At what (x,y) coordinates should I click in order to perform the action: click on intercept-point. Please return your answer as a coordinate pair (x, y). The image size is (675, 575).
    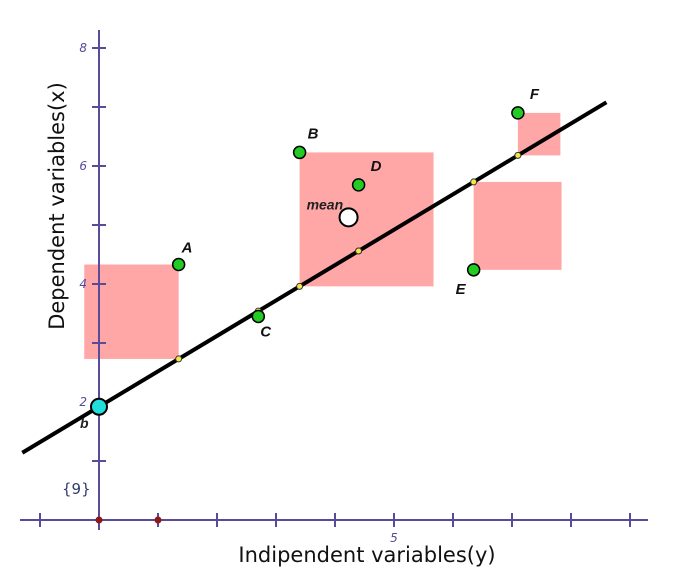
    Looking at the image, I should click on (99, 406).